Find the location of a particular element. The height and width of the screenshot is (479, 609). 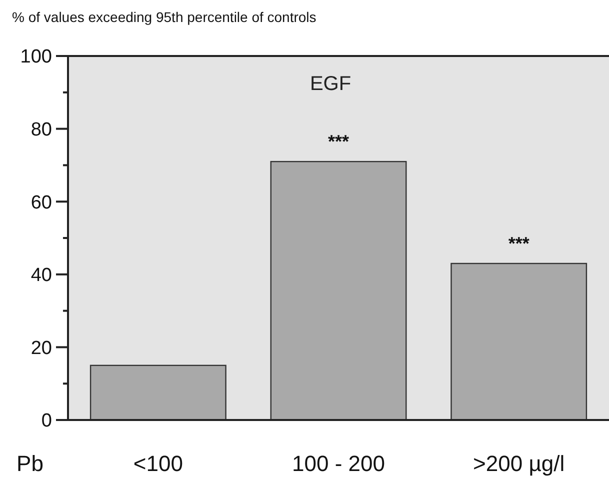

y-tick-label: 40 is located at coordinates (41, 275).